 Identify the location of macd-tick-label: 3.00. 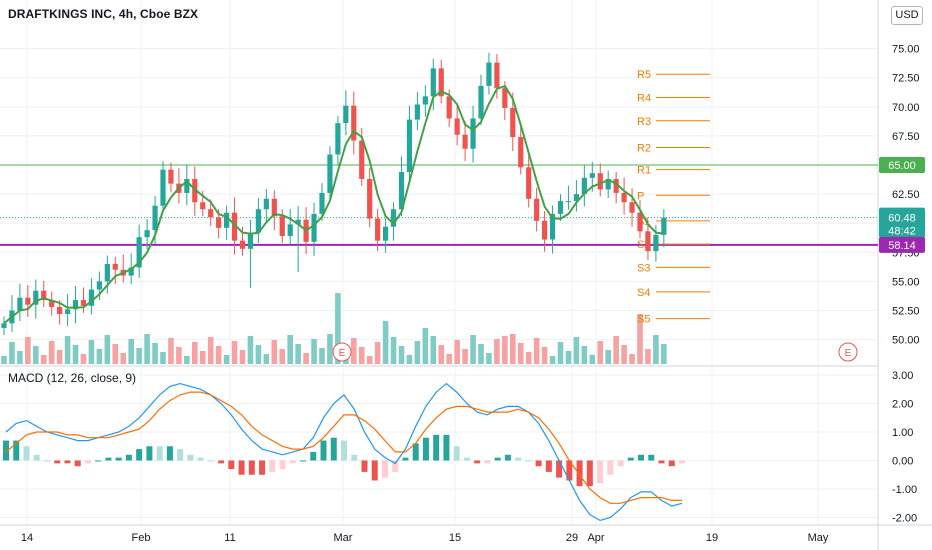
(902, 376).